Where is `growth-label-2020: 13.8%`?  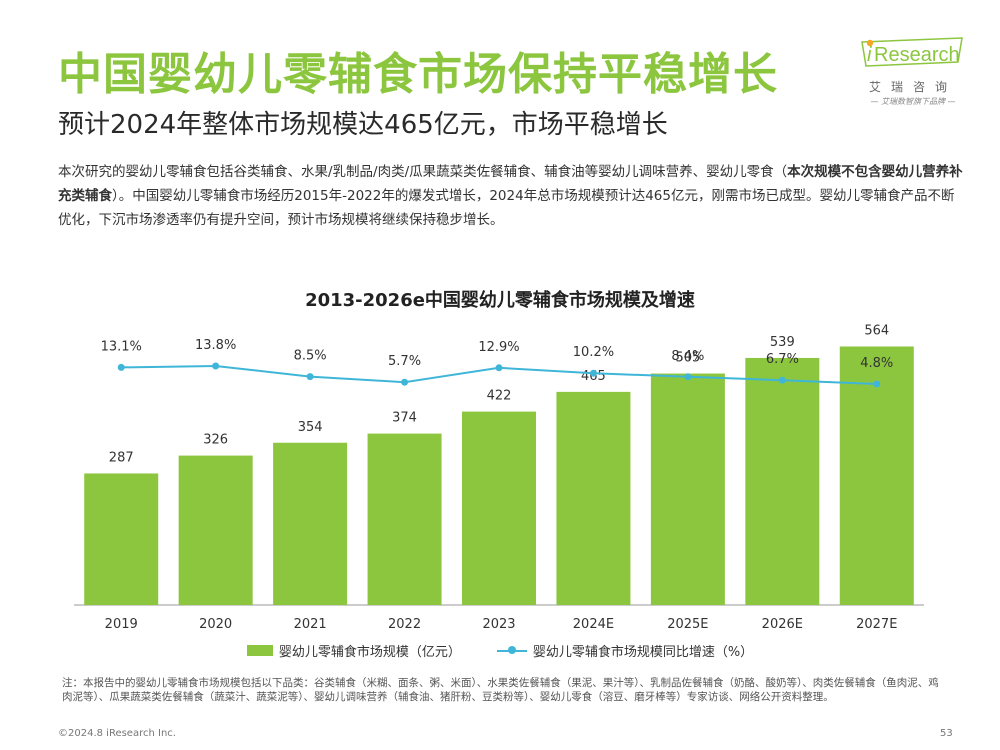
growth-label-2020: 13.8% is located at coordinates (215, 345).